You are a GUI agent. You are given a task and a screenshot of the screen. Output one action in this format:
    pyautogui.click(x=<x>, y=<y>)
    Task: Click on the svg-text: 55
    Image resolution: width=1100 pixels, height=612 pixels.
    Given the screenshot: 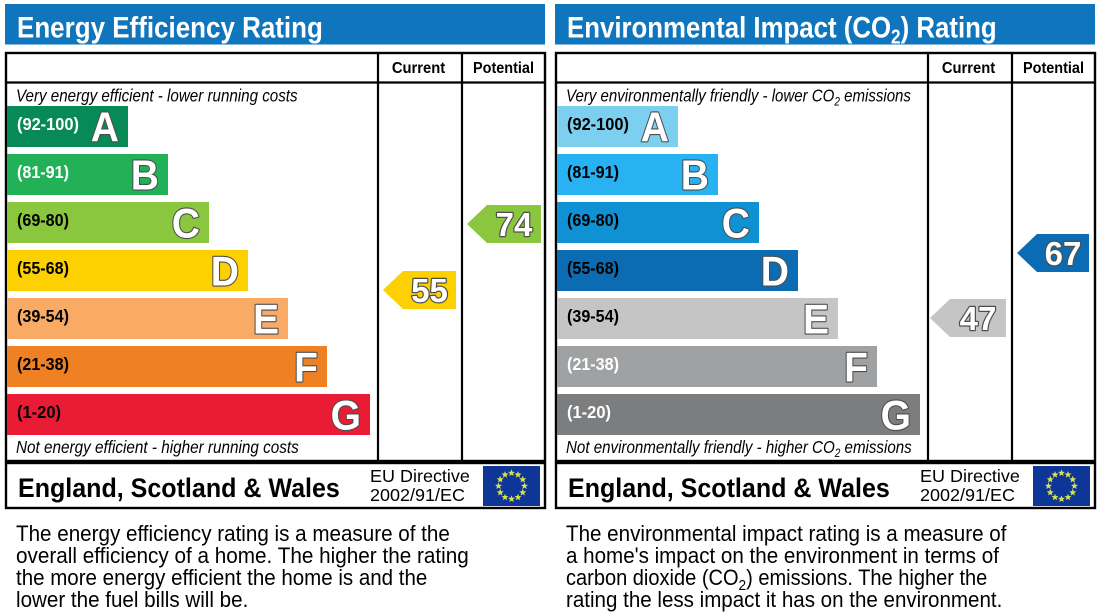 What is the action you would take?
    pyautogui.click(x=429, y=290)
    